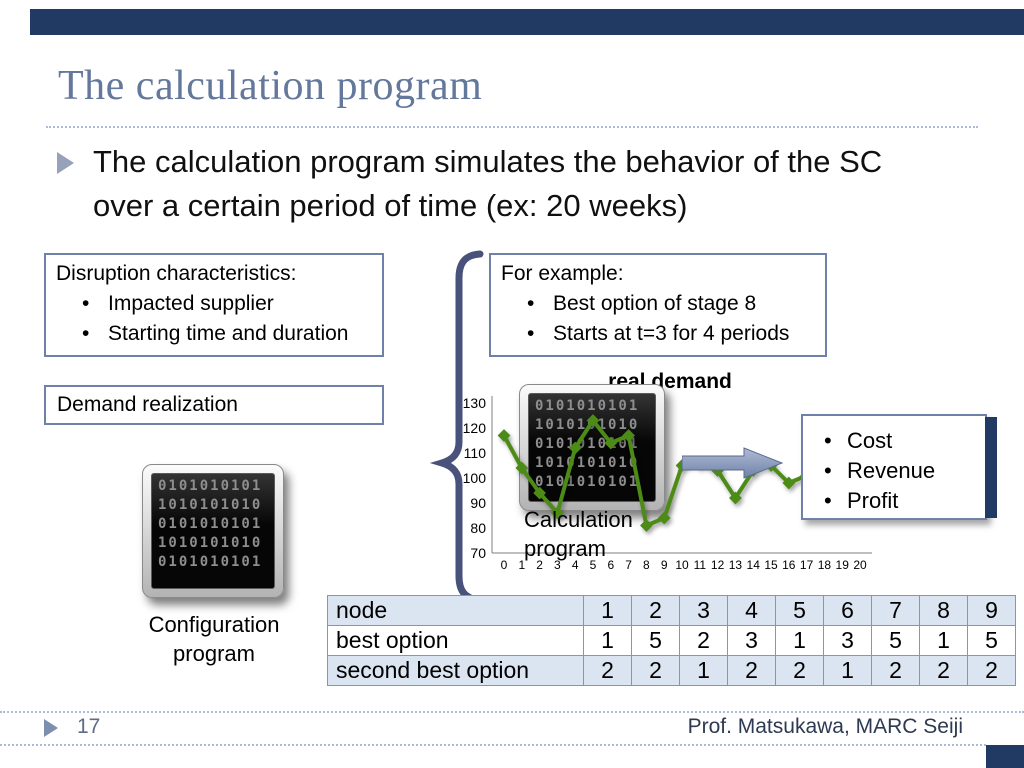 This screenshot has width=1024, height=768. I want to click on svg-text: 8, so click(646, 565).